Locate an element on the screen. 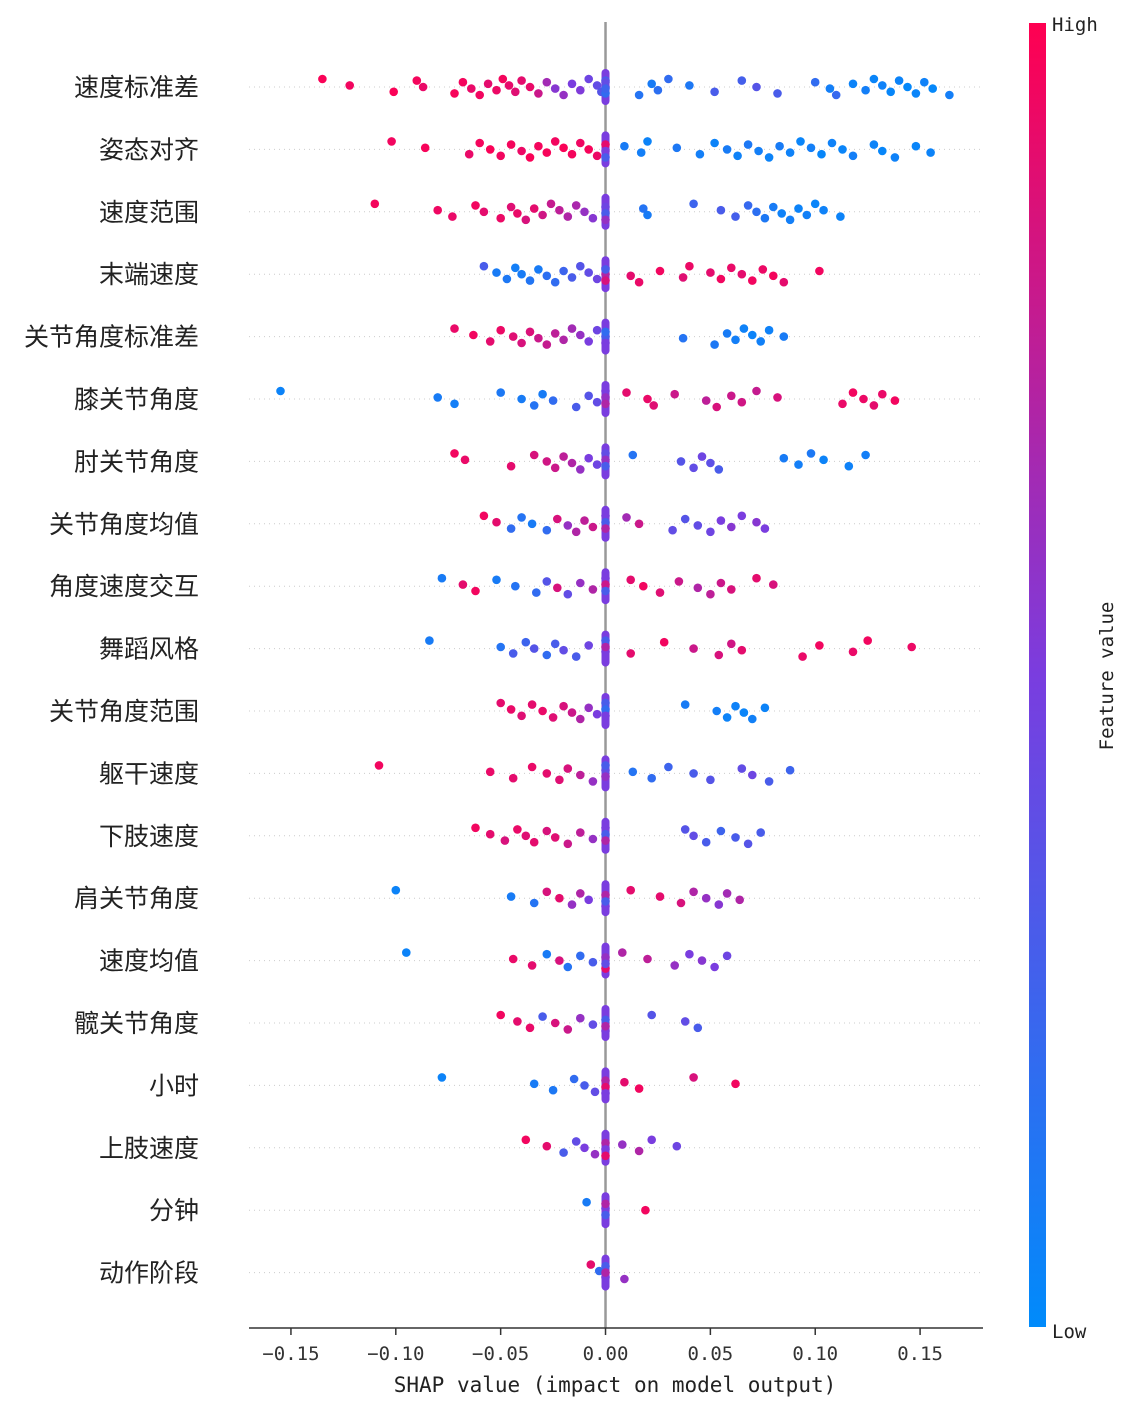  feature-label: 速度标准差 is located at coordinates (136, 87).